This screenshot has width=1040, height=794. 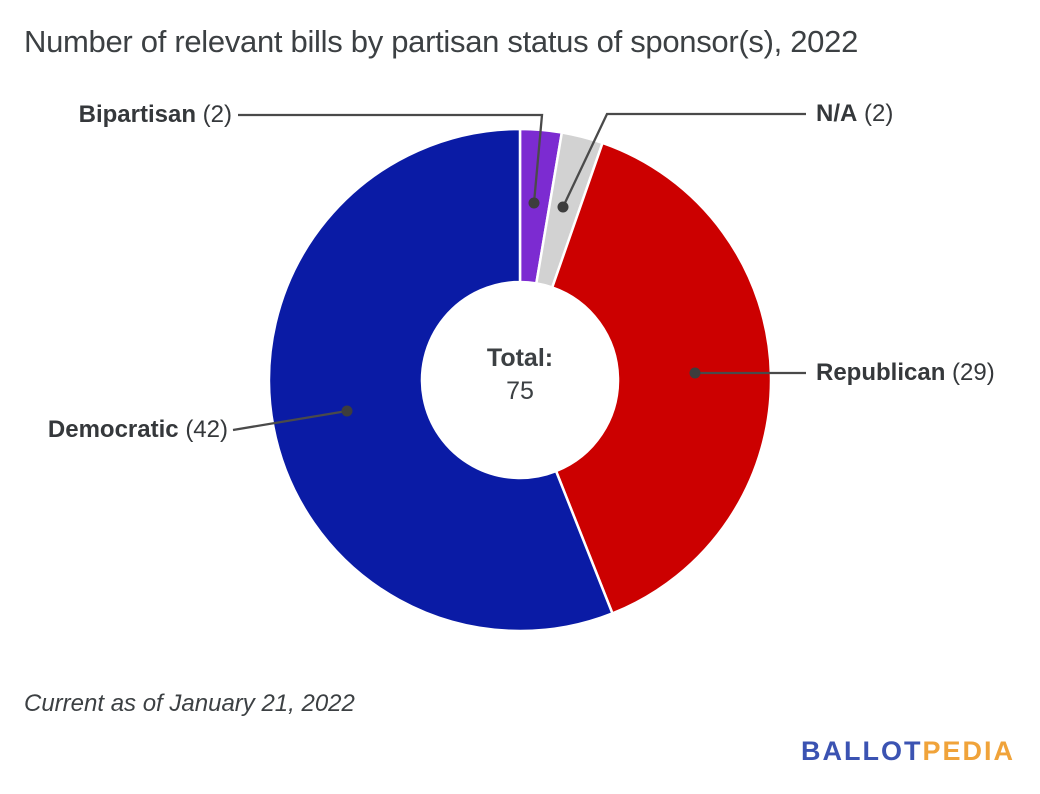 I want to click on leader-dot-republican, so click(x=695, y=373).